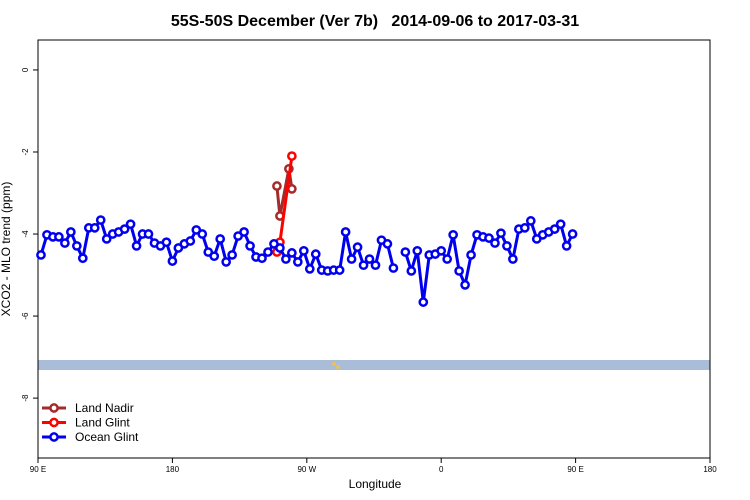 The image size is (750, 500). I want to click on y-tick-label: -2, so click(25, 152).